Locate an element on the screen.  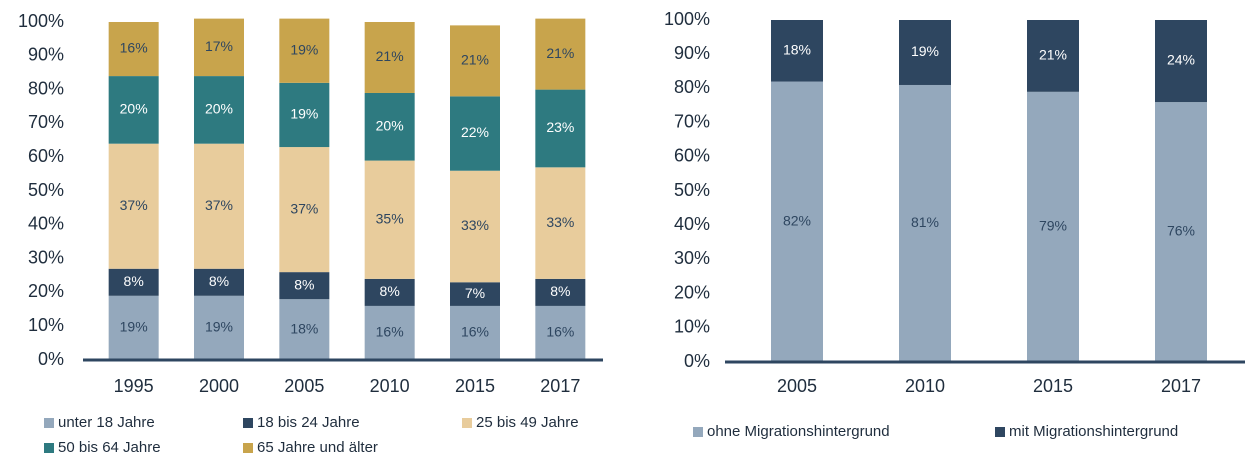
data-label: 76% is located at coordinates (1181, 231).